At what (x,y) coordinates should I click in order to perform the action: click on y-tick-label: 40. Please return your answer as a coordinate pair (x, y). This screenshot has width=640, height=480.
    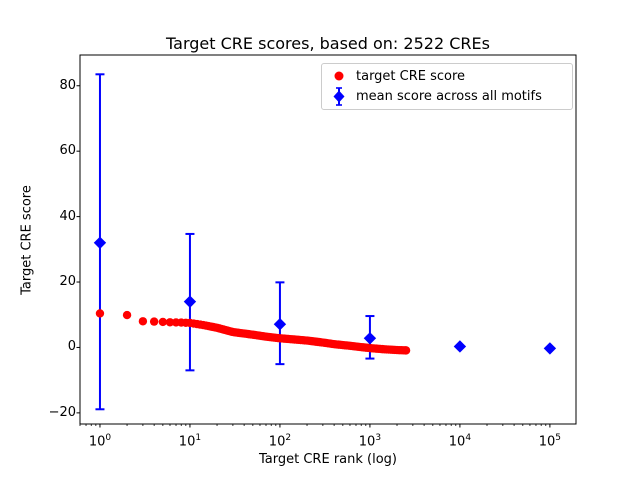
    Looking at the image, I should click on (67, 216).